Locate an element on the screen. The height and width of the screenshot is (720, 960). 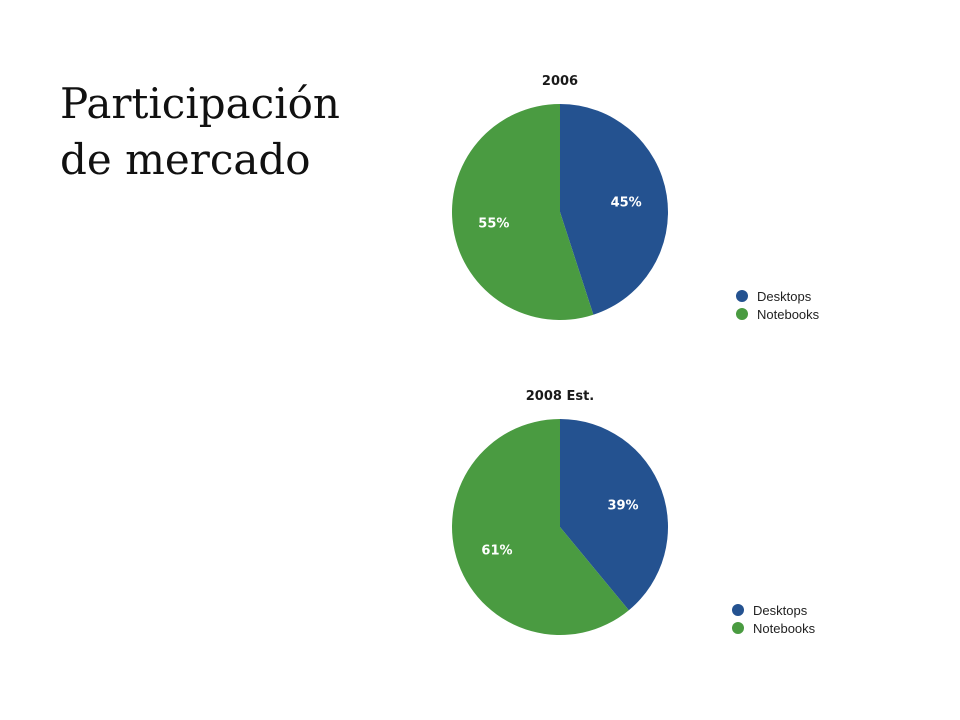
data-label-notebooks: 61% is located at coordinates (496, 551).